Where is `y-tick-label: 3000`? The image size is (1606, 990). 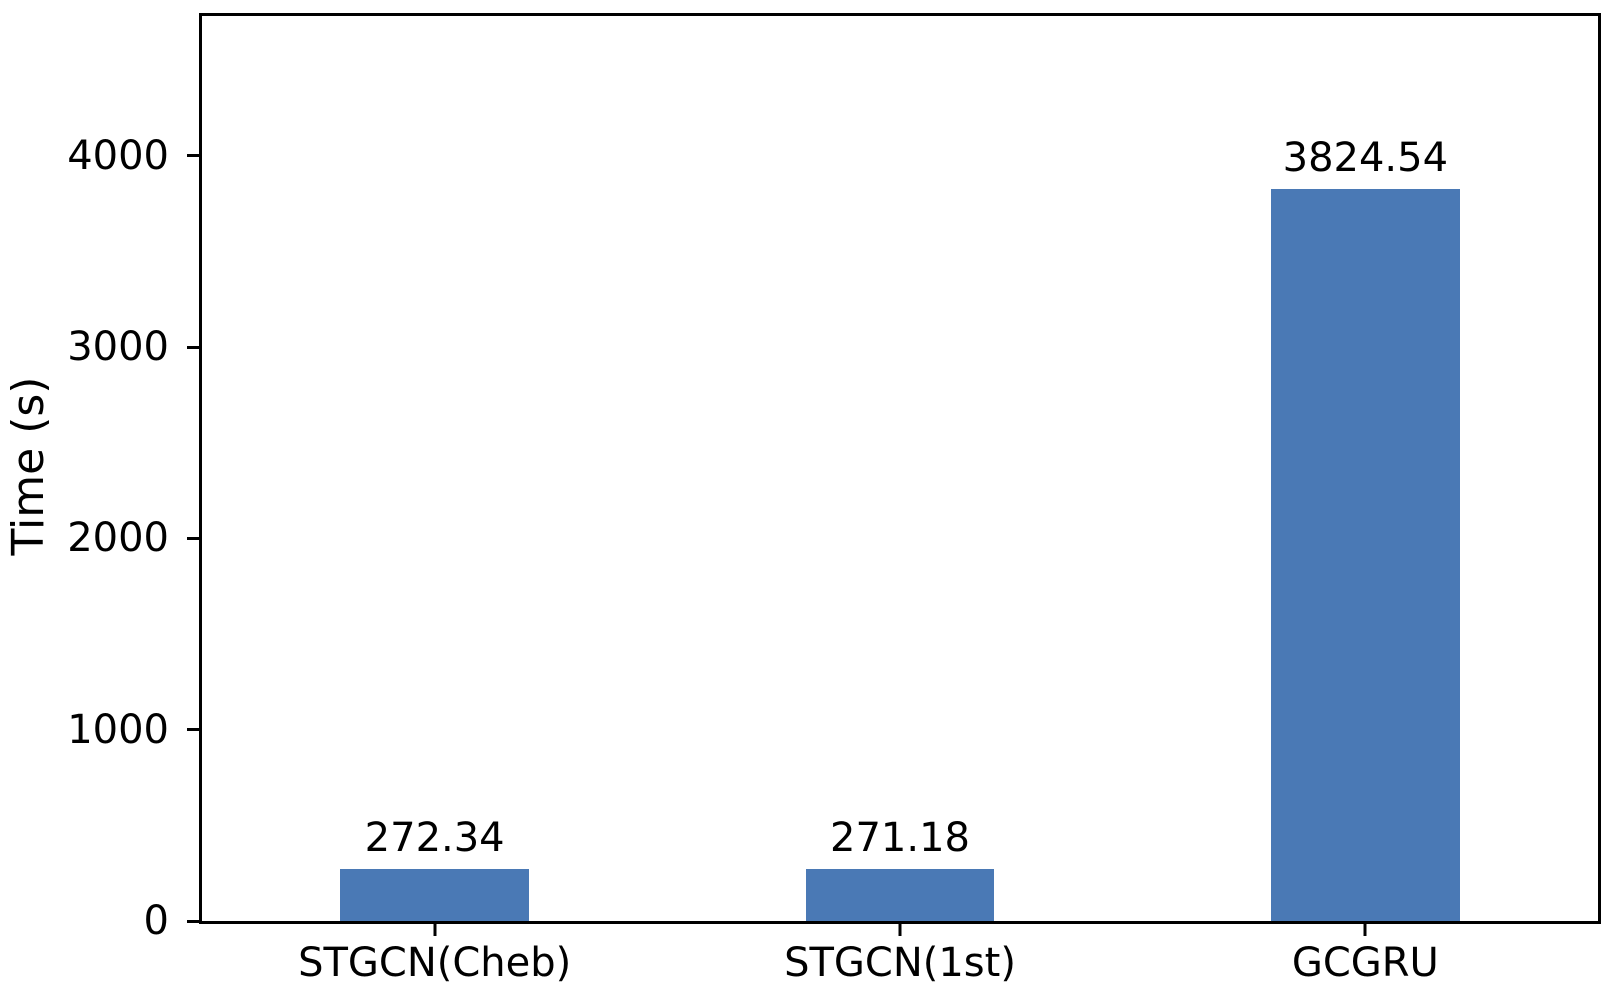
y-tick-label: 3000 is located at coordinates (118, 347).